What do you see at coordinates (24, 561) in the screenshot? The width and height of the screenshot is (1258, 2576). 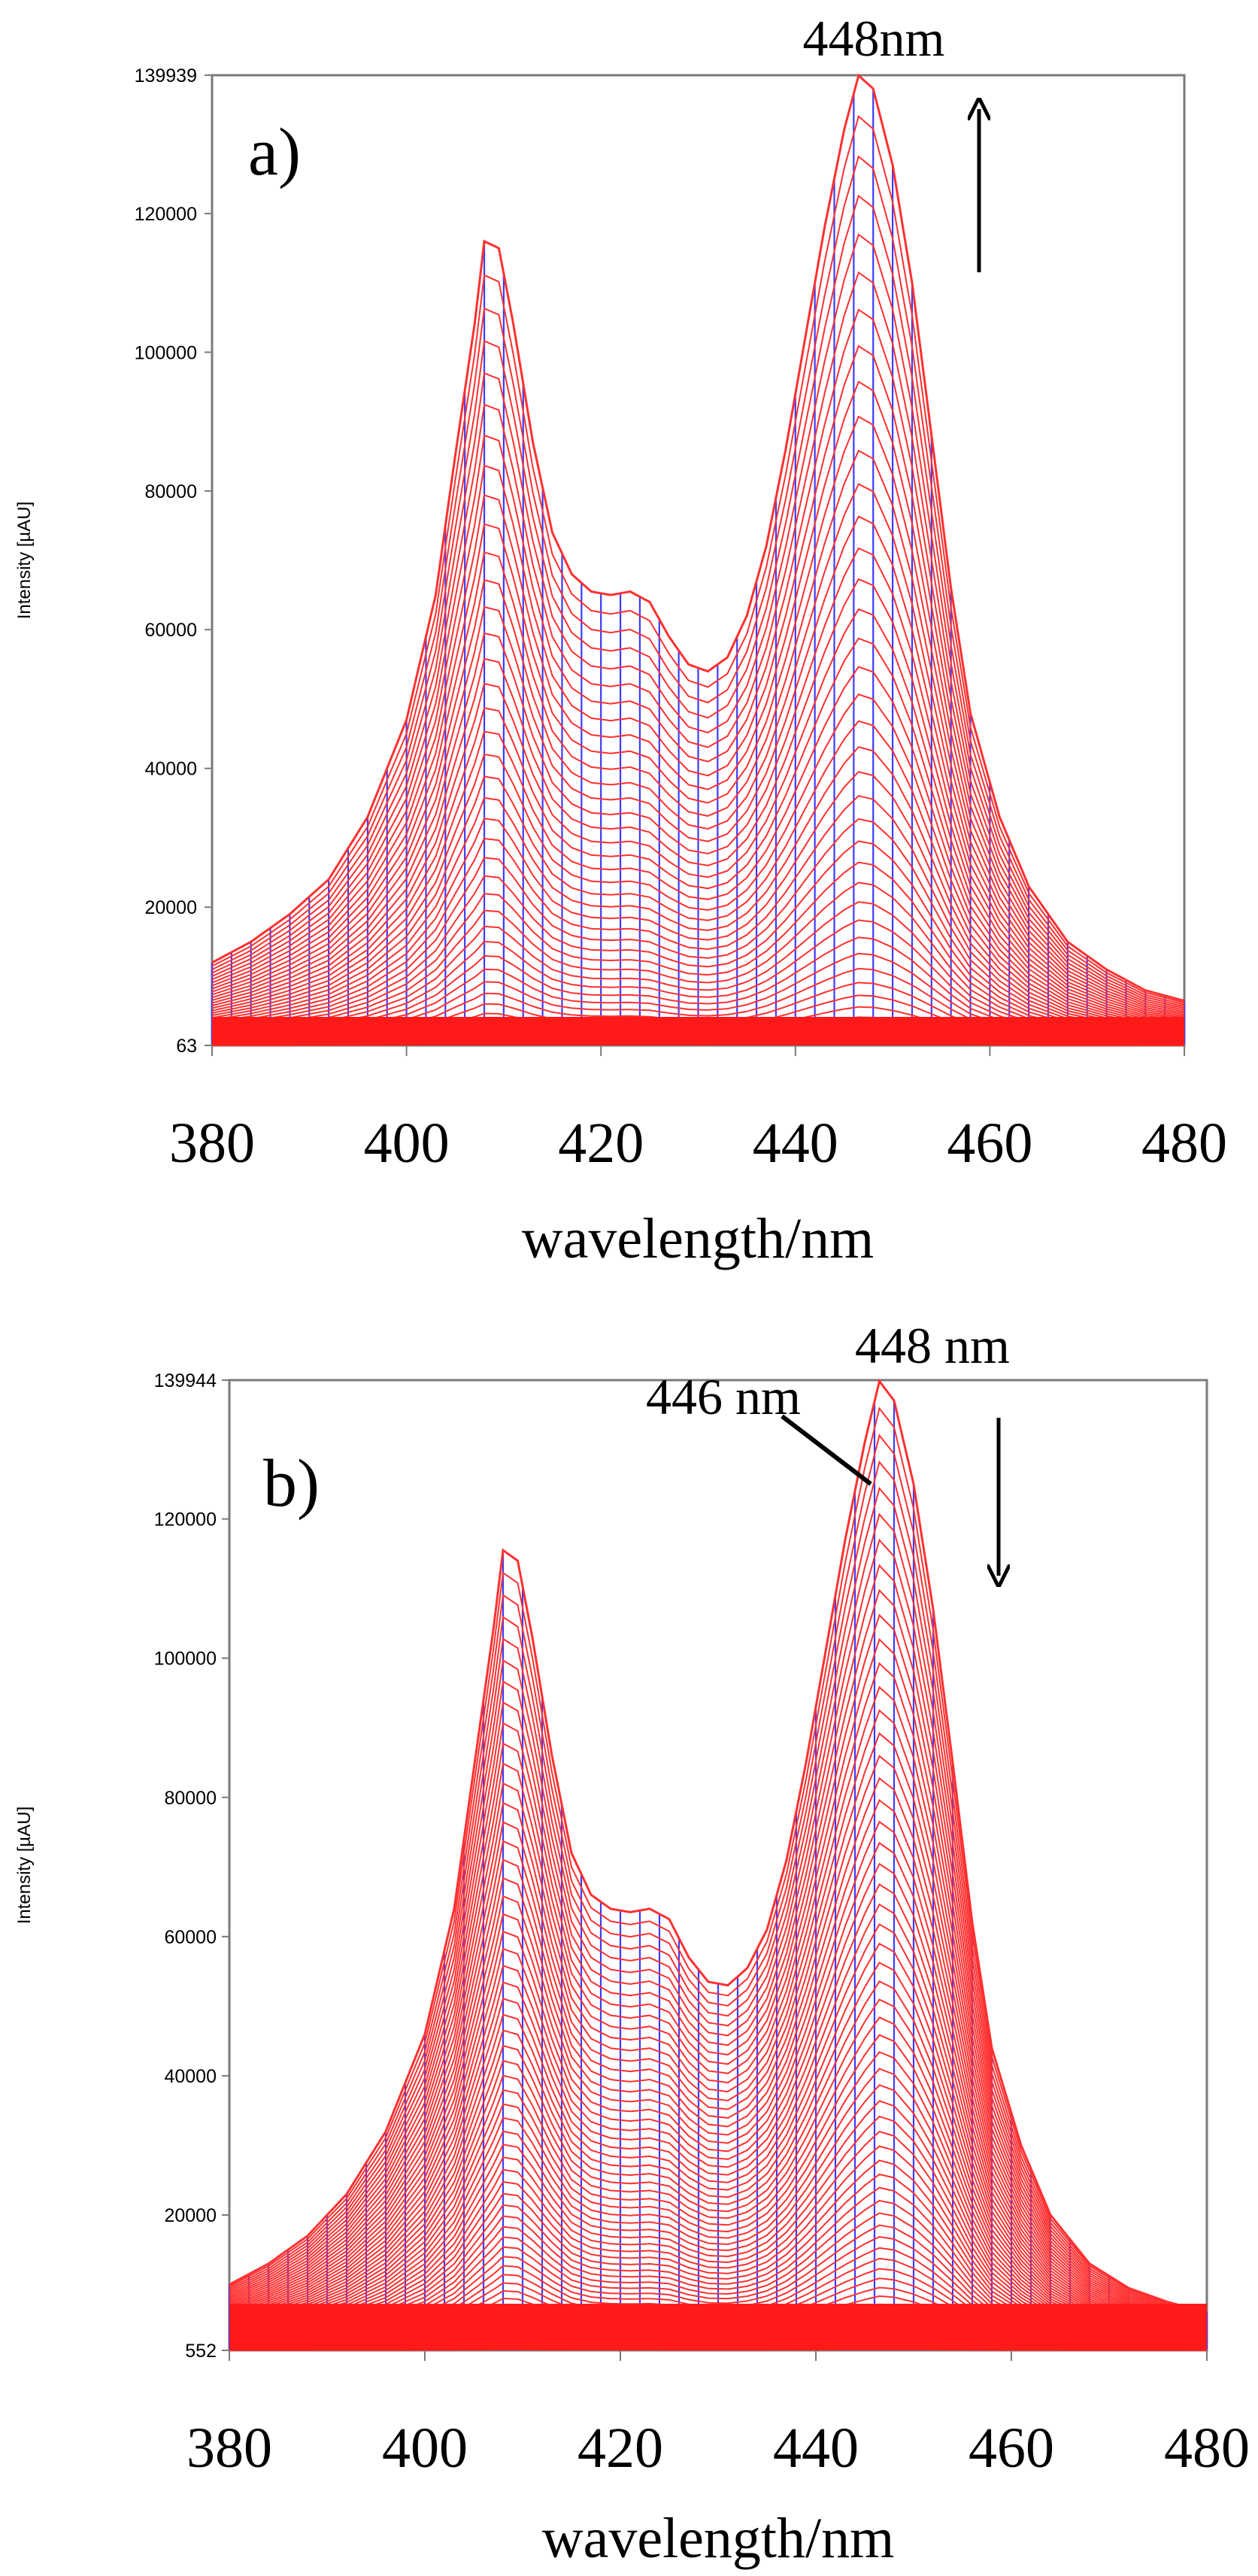 I see `y-axis-label: Intensity [µAU]` at bounding box center [24, 561].